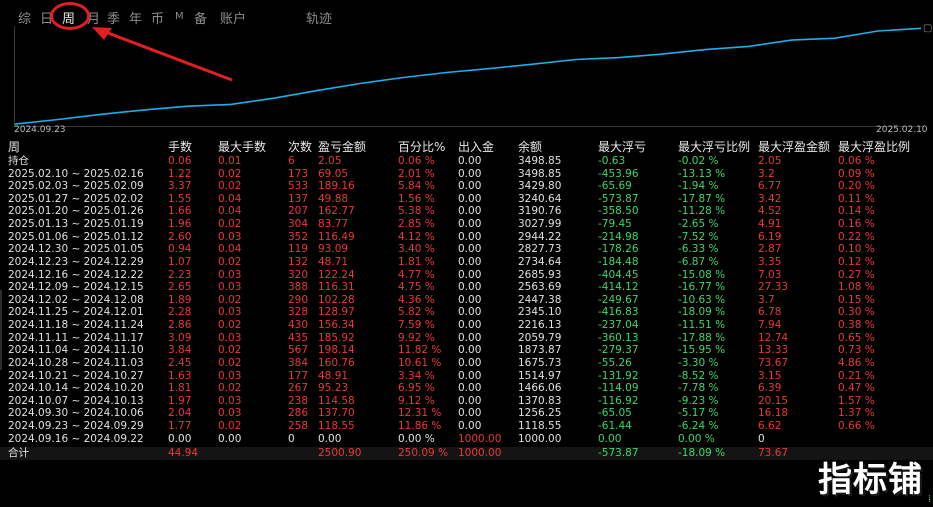 This screenshot has width=933, height=507. What do you see at coordinates (76, 249) in the screenshot?
I see `table-cell: 2024.12.30 ~ 2025.01.05` at bounding box center [76, 249].